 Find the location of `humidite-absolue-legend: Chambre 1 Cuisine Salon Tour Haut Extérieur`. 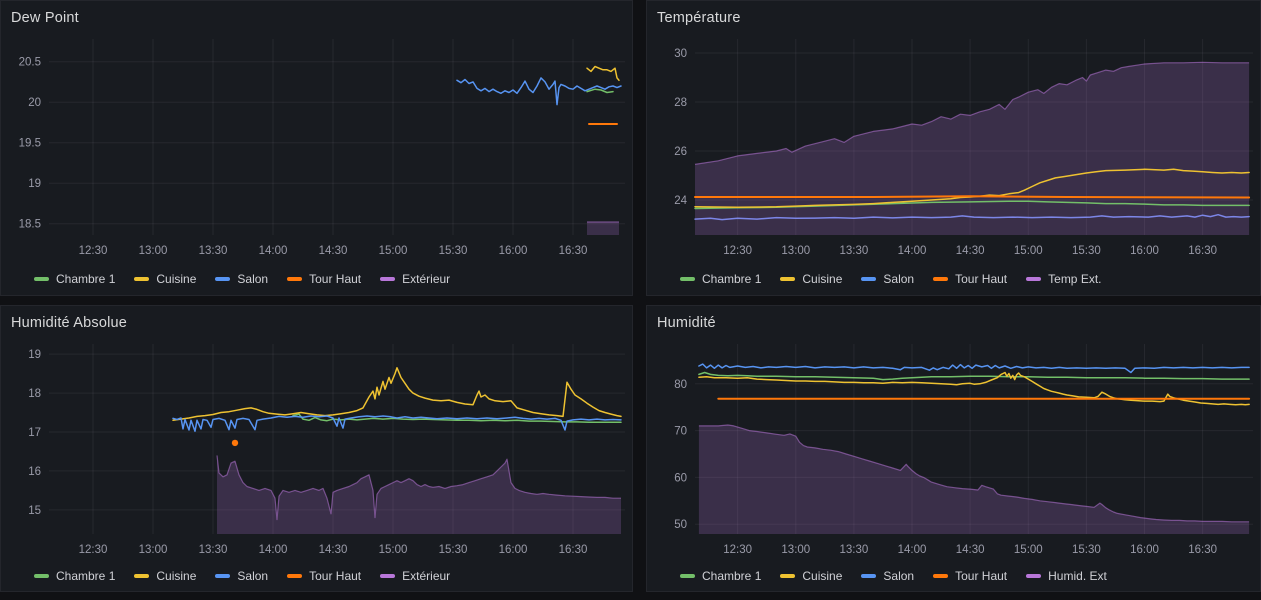

humidite-absolue-legend: Chambre 1 Cuisine Salon Tour Haut Extérieur is located at coordinates (316, 577).